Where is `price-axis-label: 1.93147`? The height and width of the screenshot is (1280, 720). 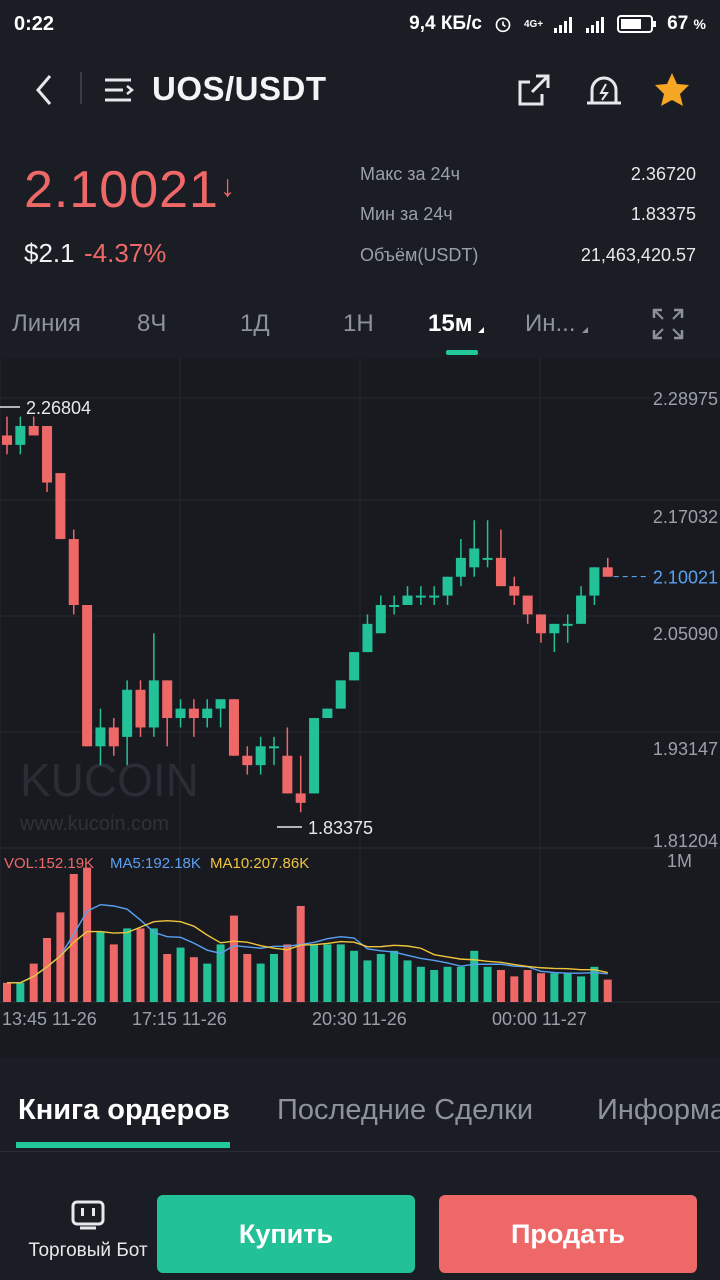 price-axis-label: 1.93147 is located at coordinates (685, 749).